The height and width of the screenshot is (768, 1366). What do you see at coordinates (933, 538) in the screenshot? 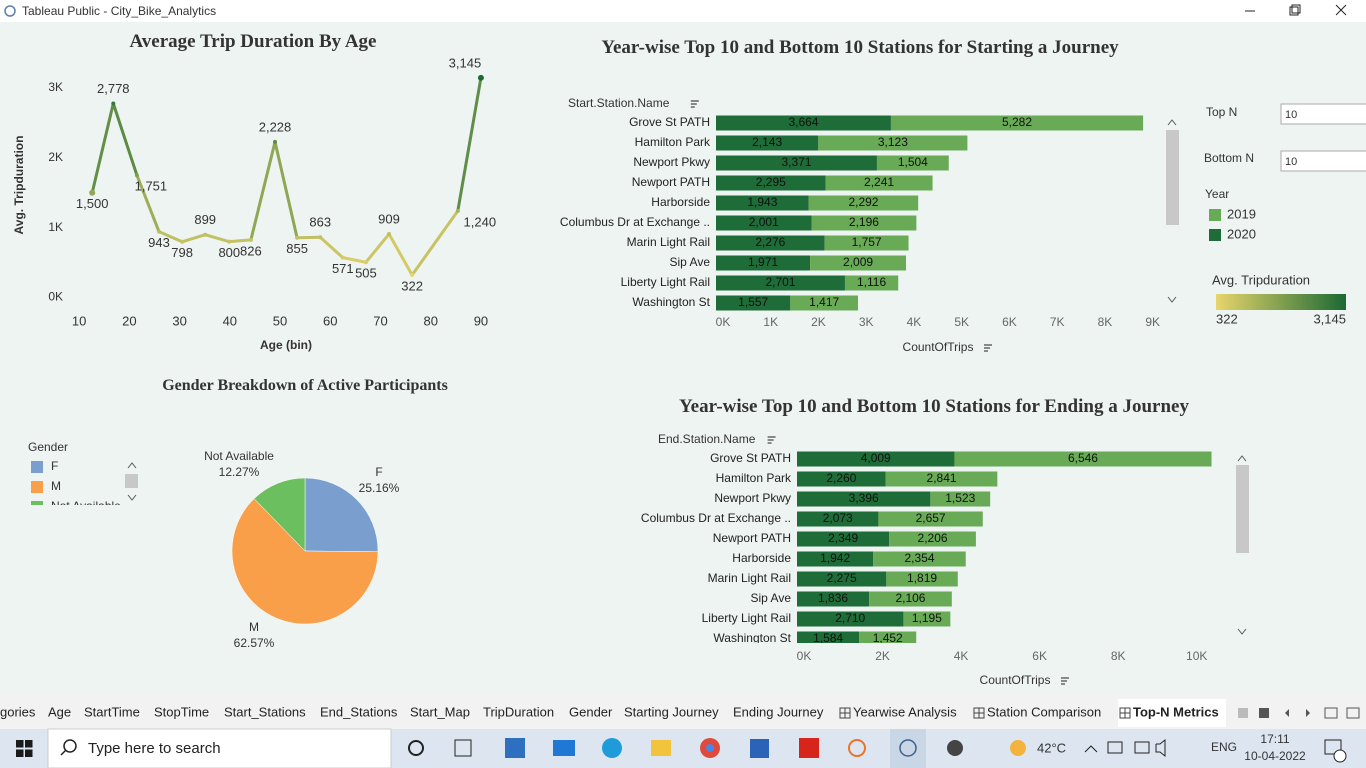
I see `value-label: 2,206` at bounding box center [933, 538].